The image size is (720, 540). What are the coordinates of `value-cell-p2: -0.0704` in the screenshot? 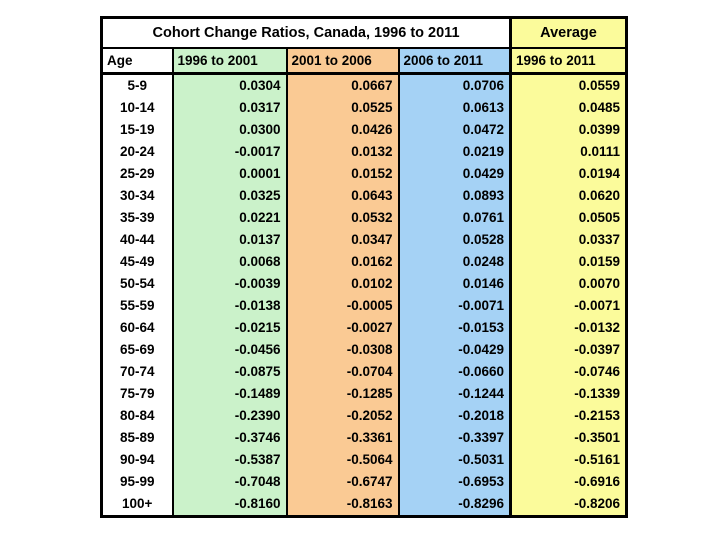 It's located at (342, 372).